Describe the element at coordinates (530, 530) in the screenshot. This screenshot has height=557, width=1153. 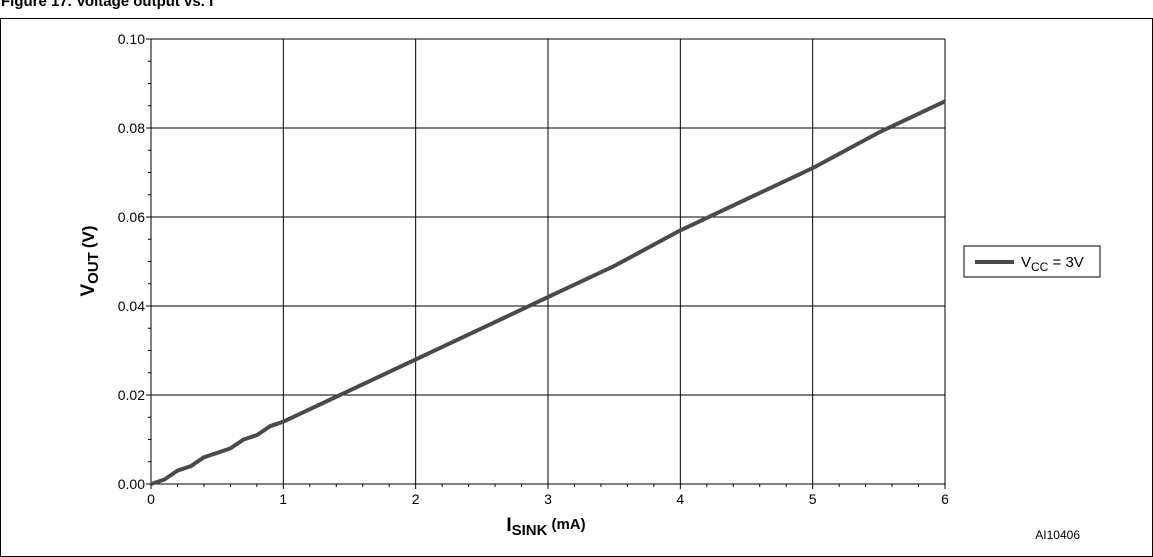
I see `x-axis-label-sub: SINK` at that location.